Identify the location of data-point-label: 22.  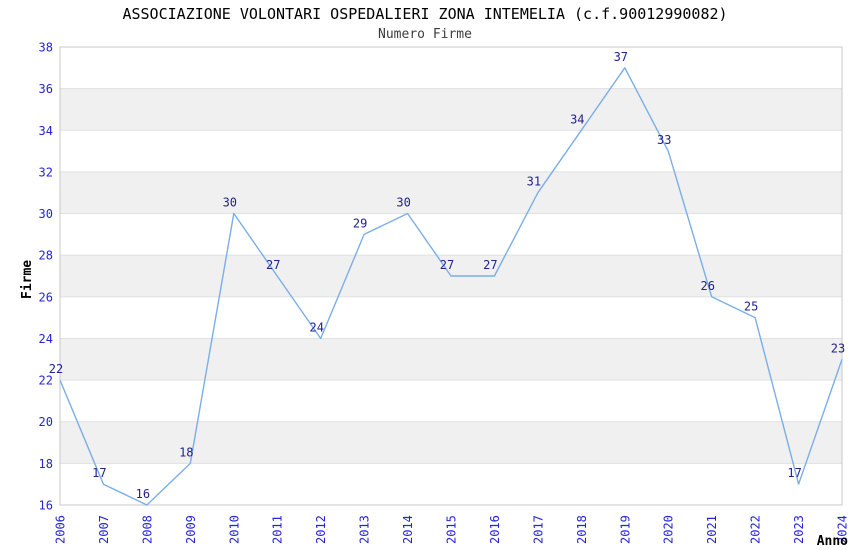
(56, 369).